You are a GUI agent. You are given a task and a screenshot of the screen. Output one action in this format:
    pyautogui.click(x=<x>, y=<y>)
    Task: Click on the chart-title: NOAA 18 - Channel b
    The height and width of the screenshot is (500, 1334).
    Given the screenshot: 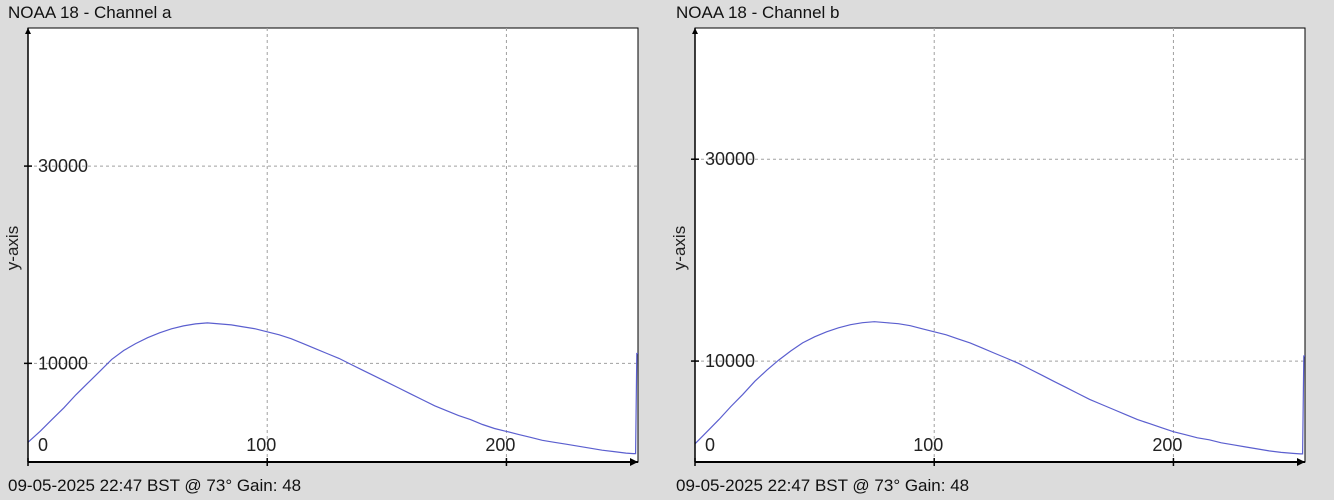 What is the action you would take?
    pyautogui.click(x=758, y=12)
    